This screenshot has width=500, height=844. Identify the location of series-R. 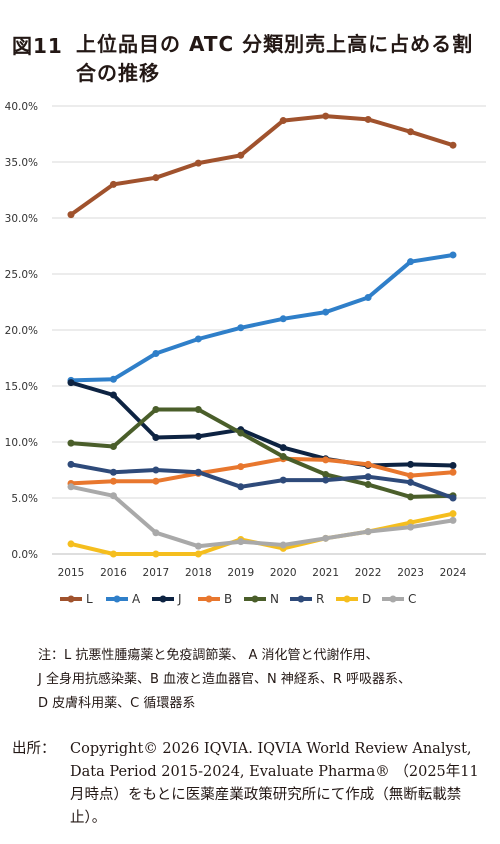
(262, 481).